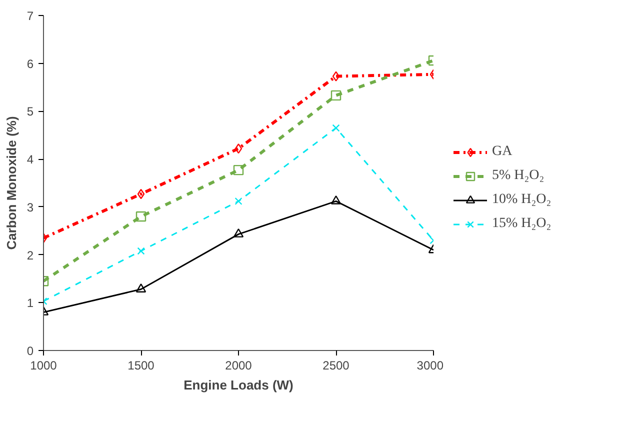  I want to click on y-tick-label: 1, so click(30, 303).